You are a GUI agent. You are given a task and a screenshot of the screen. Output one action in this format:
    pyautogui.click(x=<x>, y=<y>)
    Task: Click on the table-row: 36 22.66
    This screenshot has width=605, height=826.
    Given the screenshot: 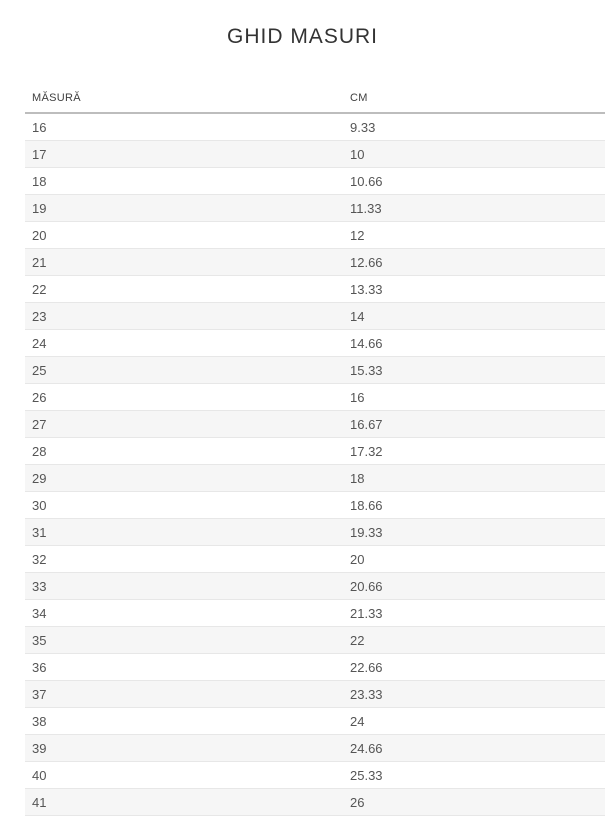 What is the action you would take?
    pyautogui.click(x=315, y=667)
    